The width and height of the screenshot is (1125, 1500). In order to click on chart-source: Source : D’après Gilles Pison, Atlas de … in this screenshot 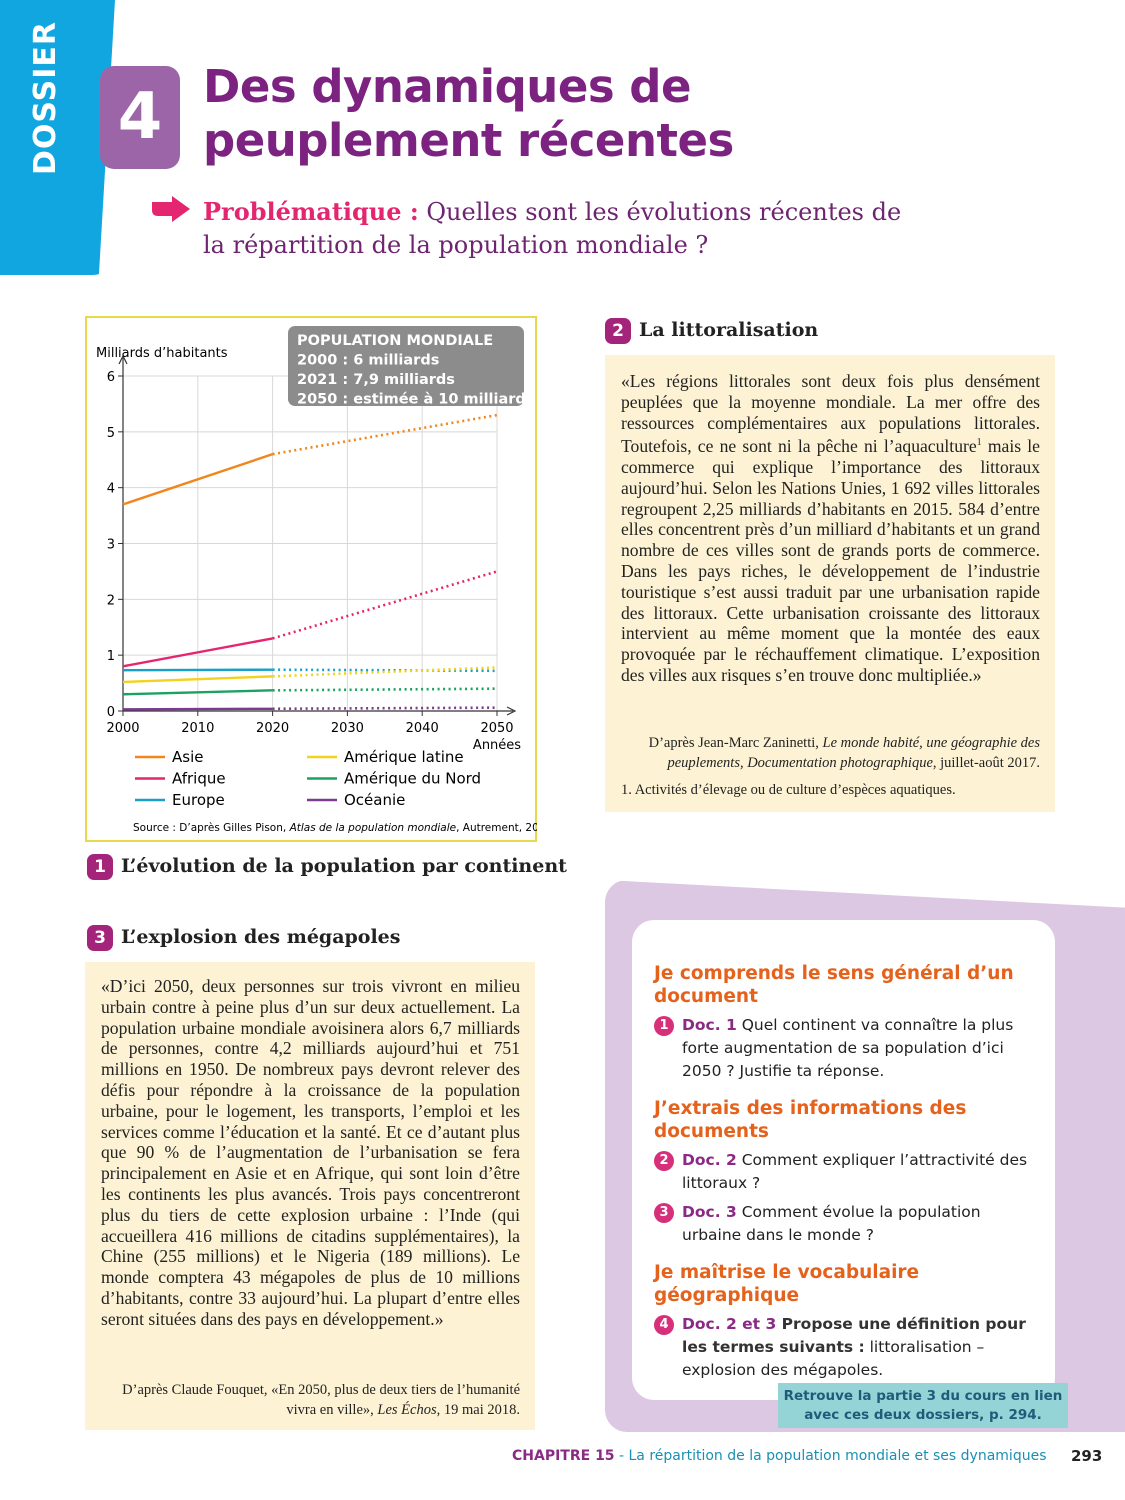, I will do `click(335, 828)`.